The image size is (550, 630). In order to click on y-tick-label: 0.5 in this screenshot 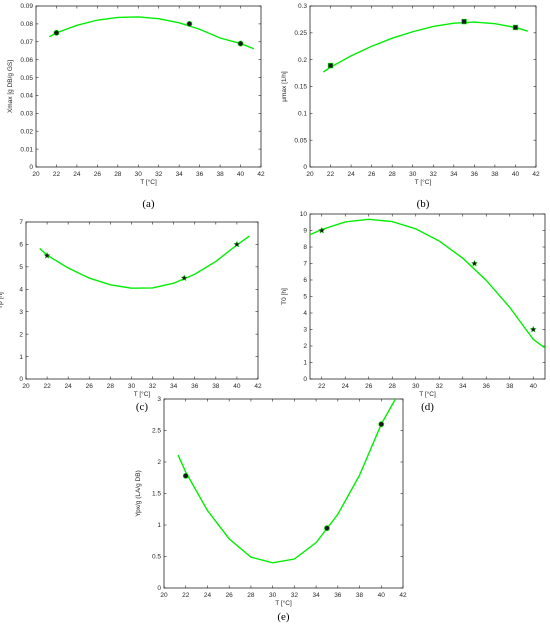, I will do `click(156, 557)`.